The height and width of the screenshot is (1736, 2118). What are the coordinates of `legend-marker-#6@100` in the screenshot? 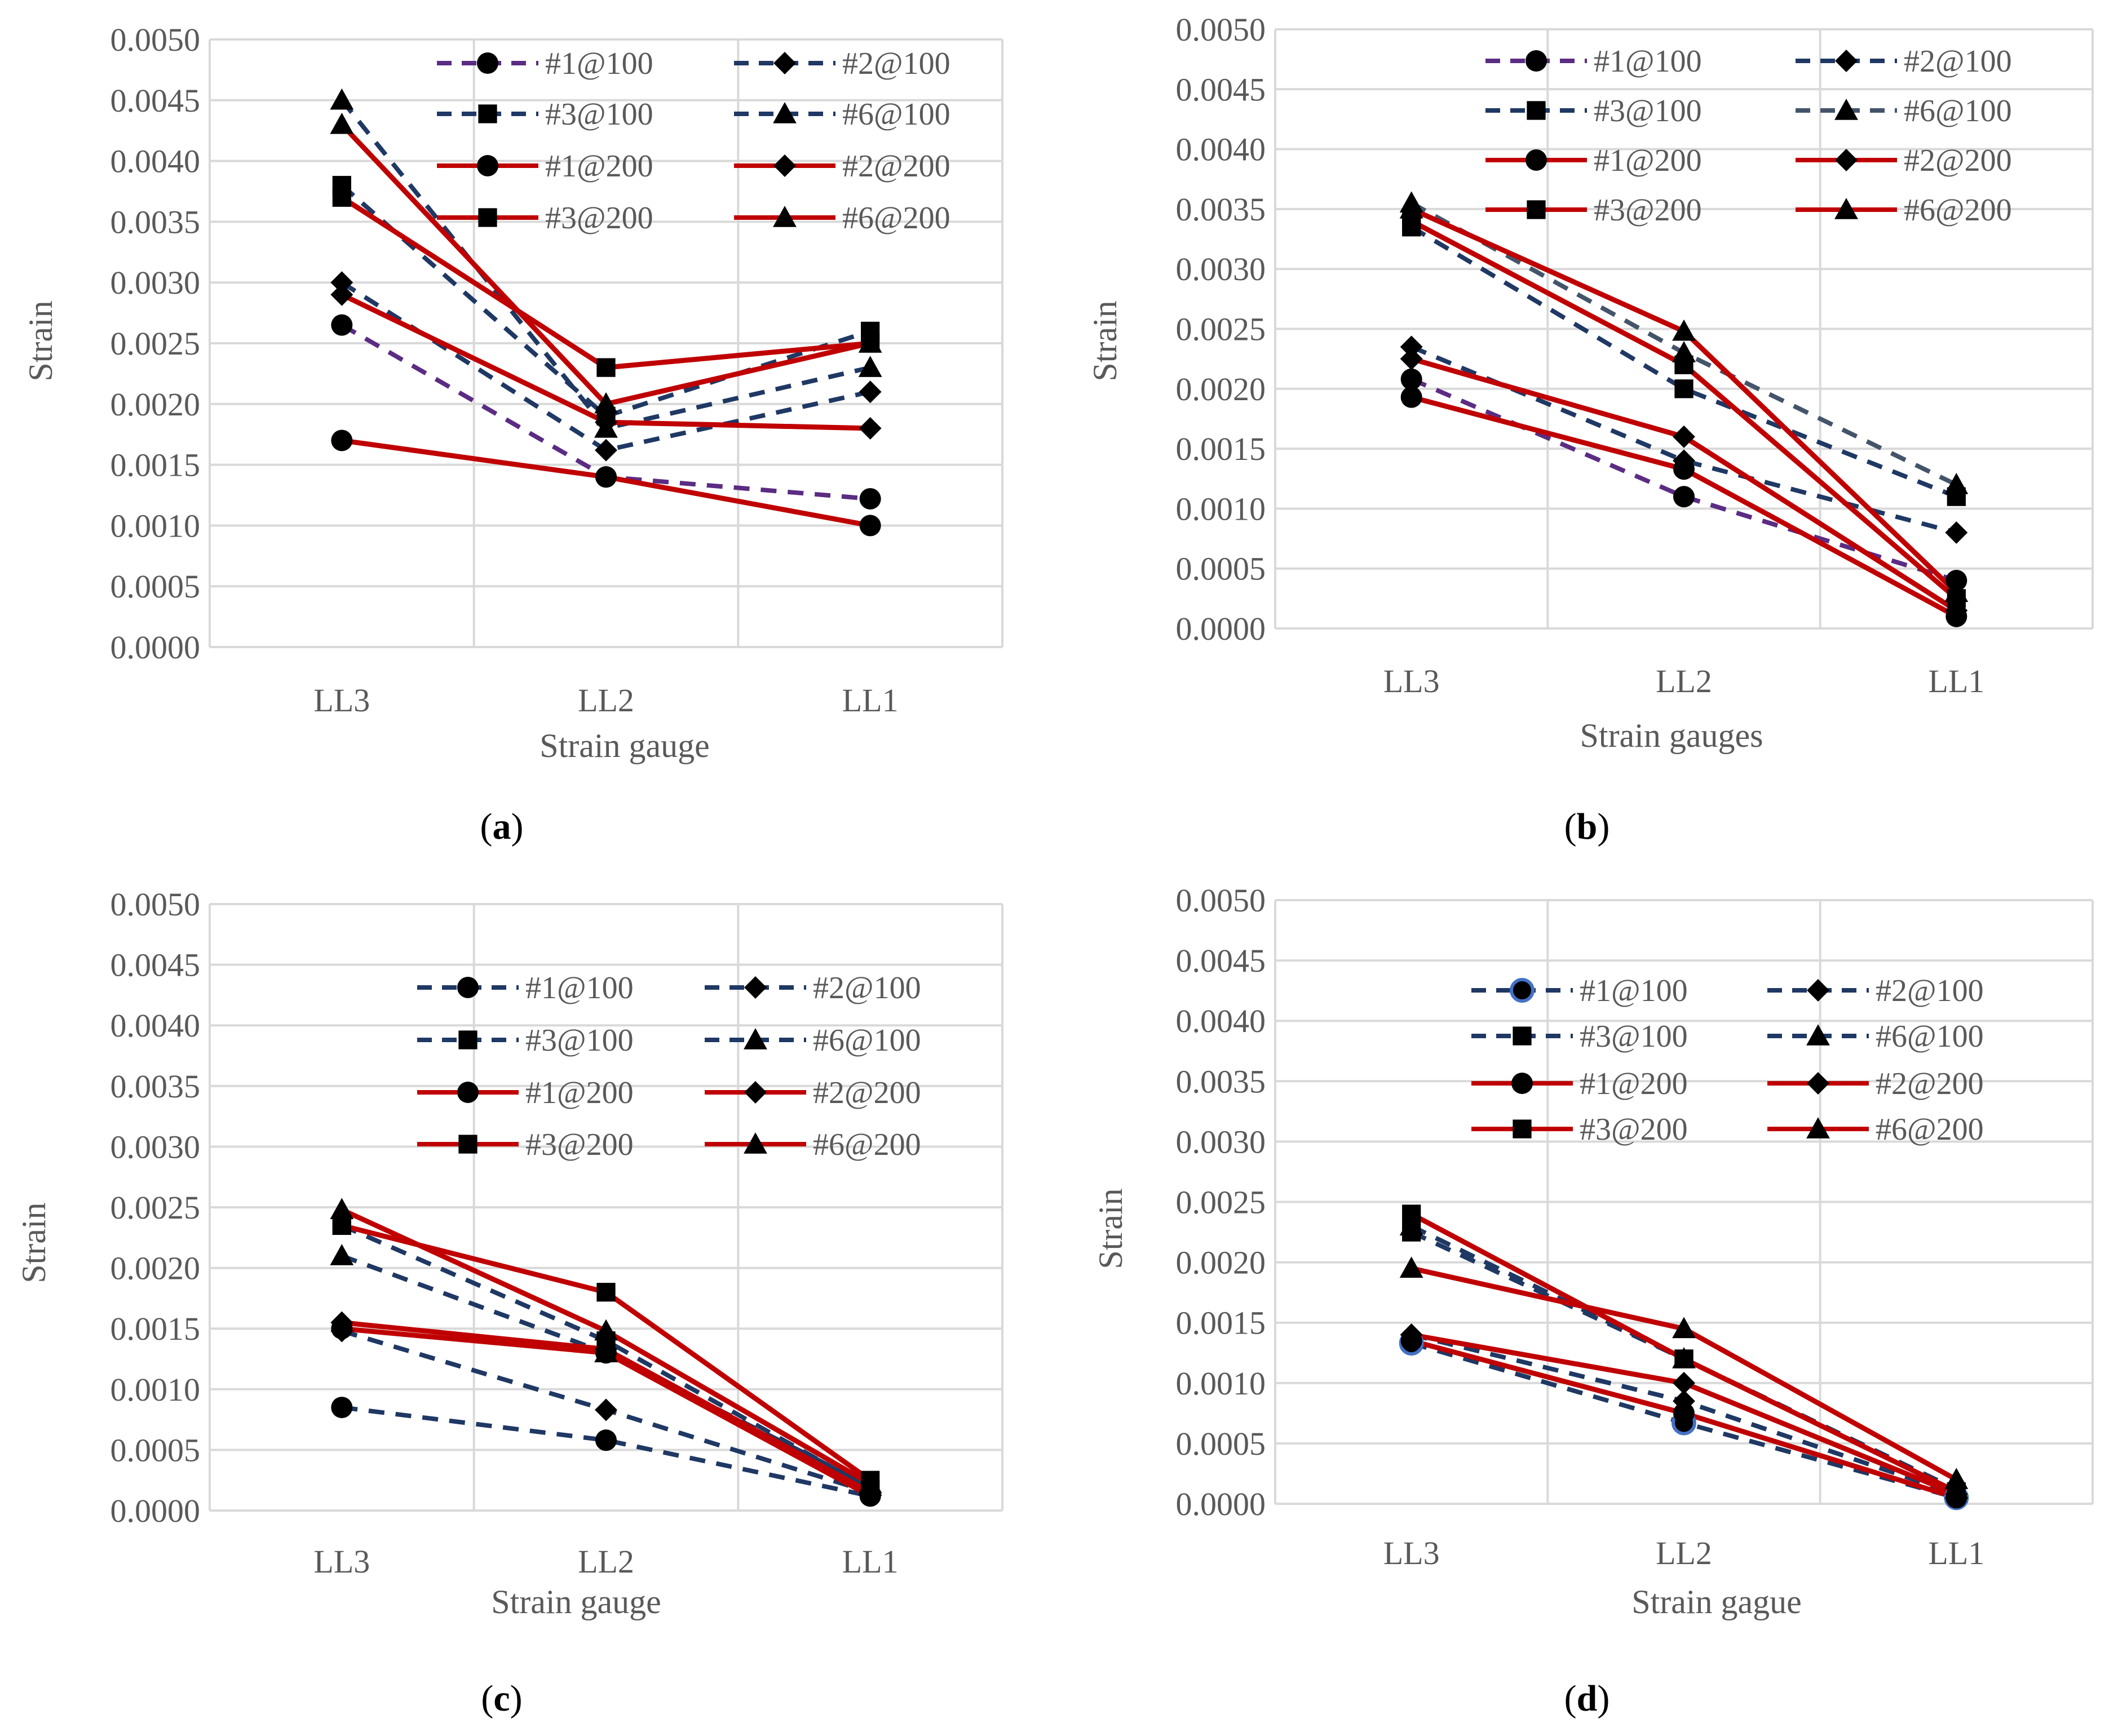 It's located at (1846, 109).